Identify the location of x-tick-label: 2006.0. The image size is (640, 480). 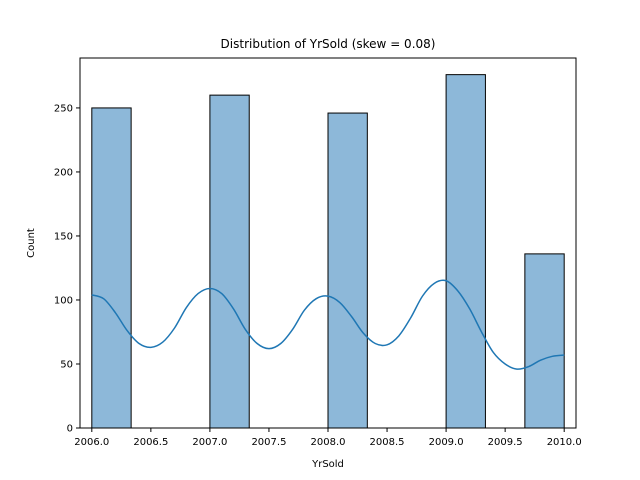
(91, 442).